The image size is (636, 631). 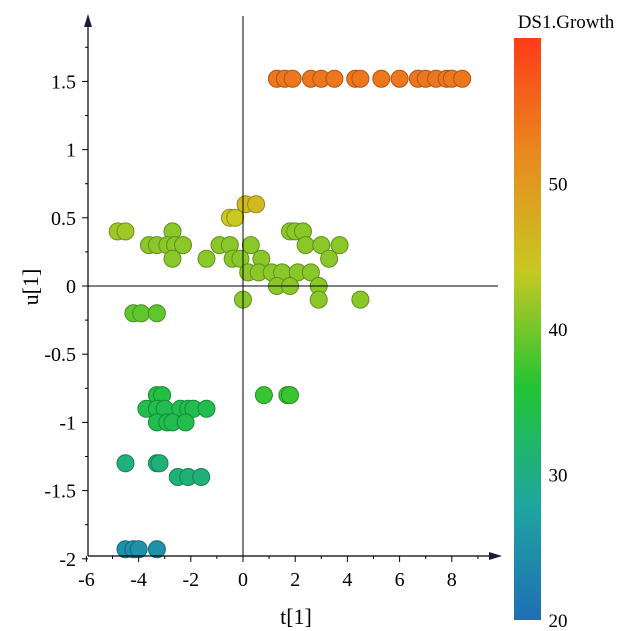 I want to click on colorbar-tick-label: 20, so click(x=558, y=621).